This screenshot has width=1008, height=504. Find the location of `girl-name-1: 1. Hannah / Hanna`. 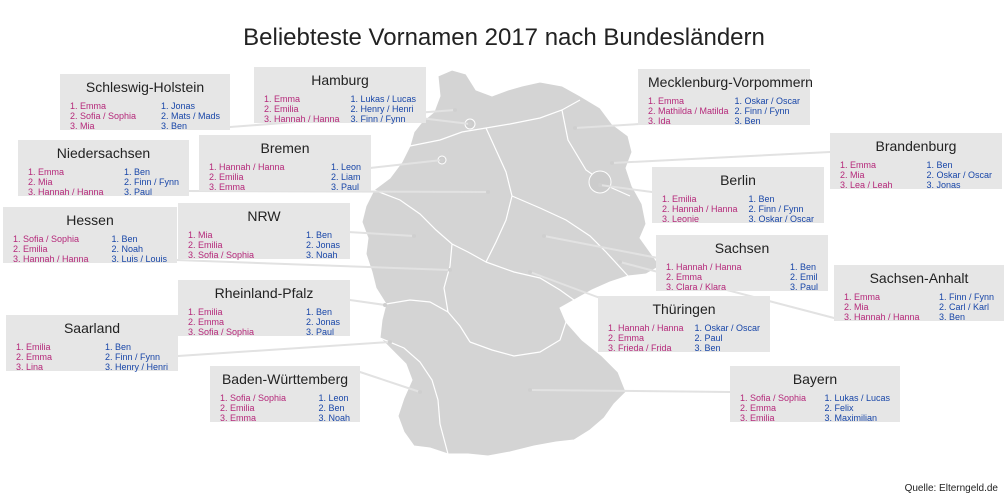

girl-name-1: 1. Hannah / Hanna is located at coordinates (247, 167).